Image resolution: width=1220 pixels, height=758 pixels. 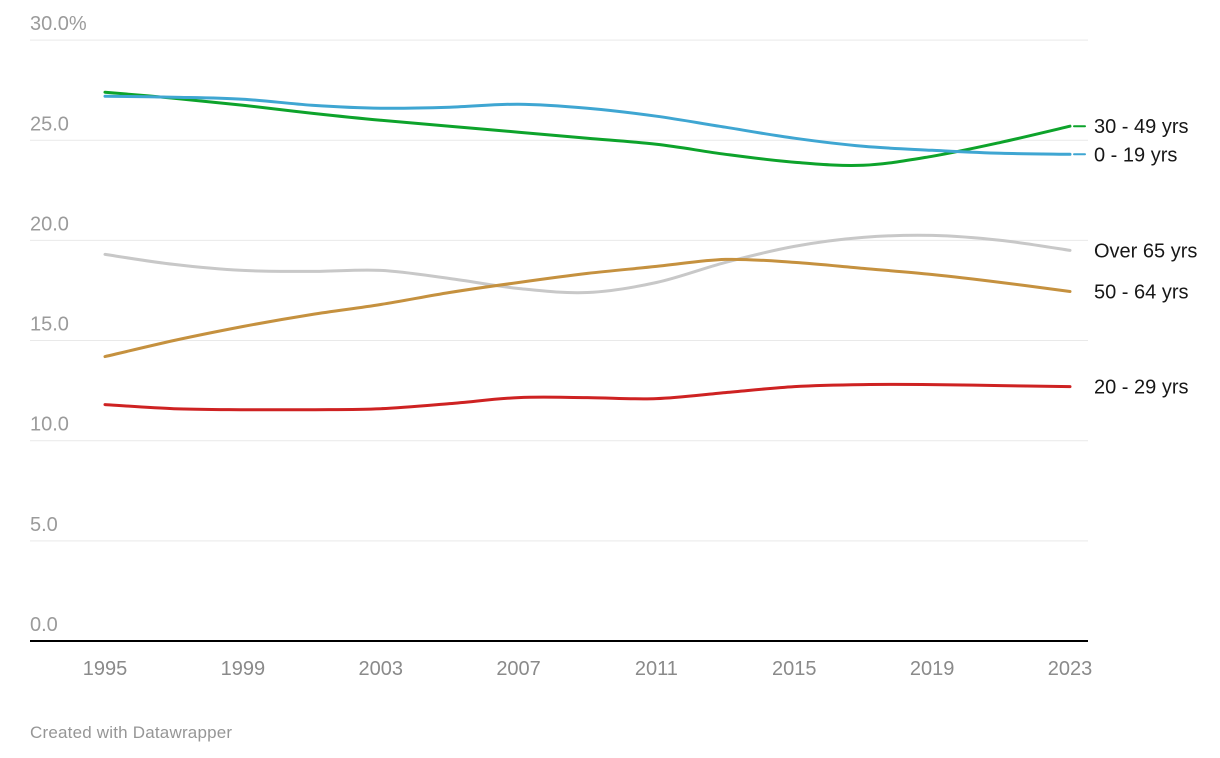 I want to click on y-axis-tick-label: 30.0%, so click(x=58, y=24).